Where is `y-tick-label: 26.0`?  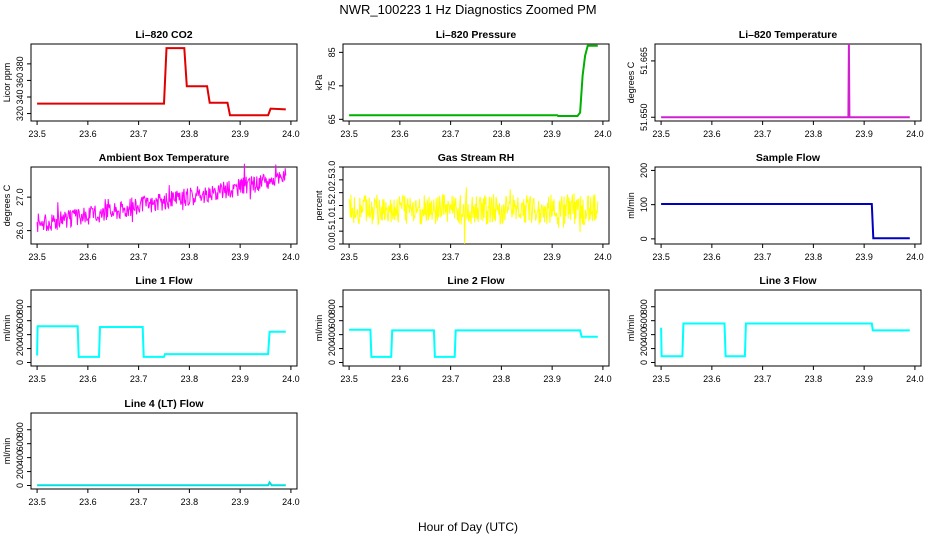
y-tick-label: 26.0 is located at coordinates (20, 231).